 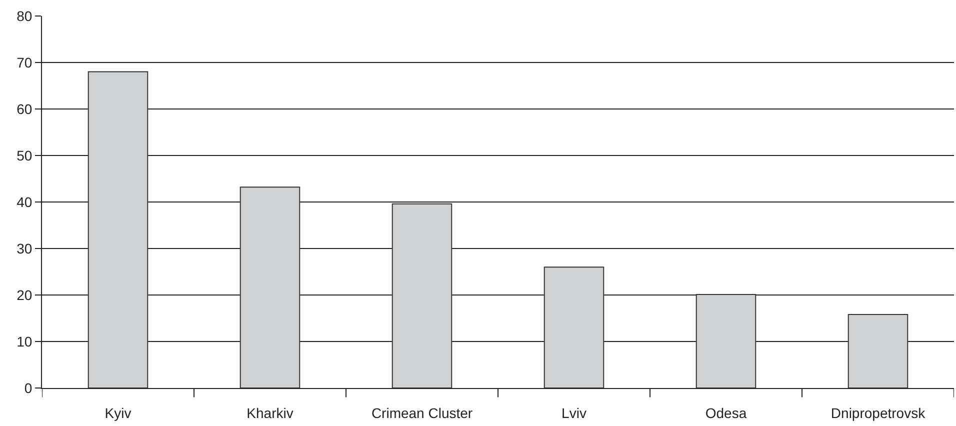 What do you see at coordinates (24, 108) in the screenshot?
I see `y-tick-label: 60` at bounding box center [24, 108].